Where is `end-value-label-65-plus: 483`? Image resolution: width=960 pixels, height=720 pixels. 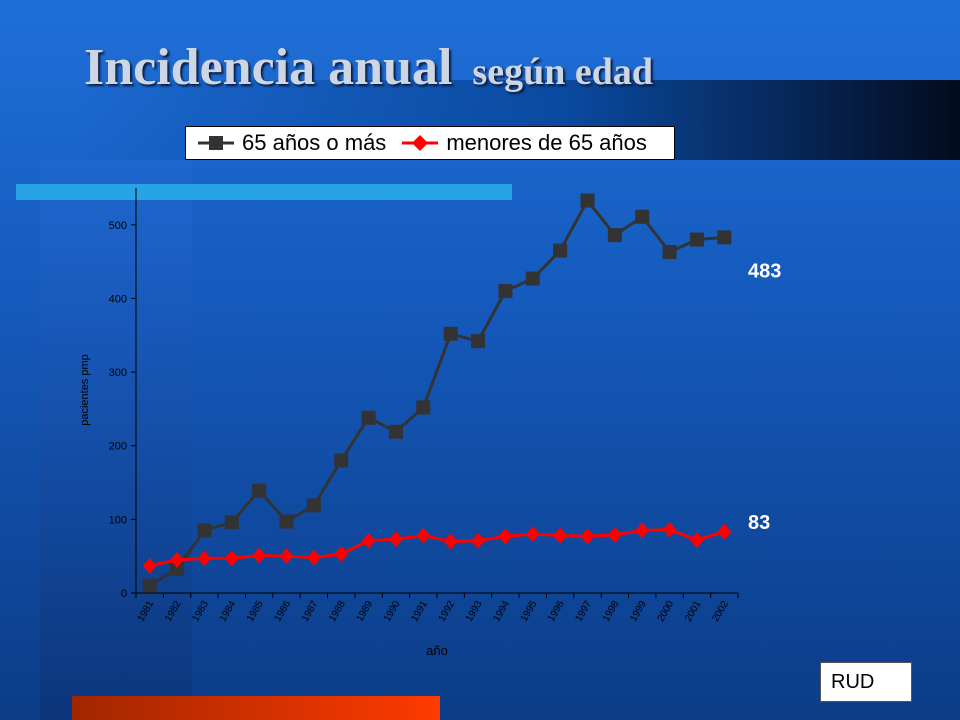
end-value-label-65-plus: 483 is located at coordinates (764, 271).